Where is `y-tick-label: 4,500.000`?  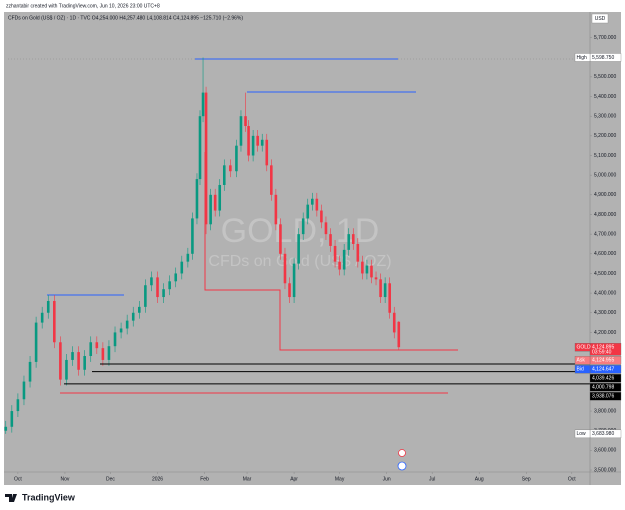
y-tick-label: 4,500.000 is located at coordinates (605, 274).